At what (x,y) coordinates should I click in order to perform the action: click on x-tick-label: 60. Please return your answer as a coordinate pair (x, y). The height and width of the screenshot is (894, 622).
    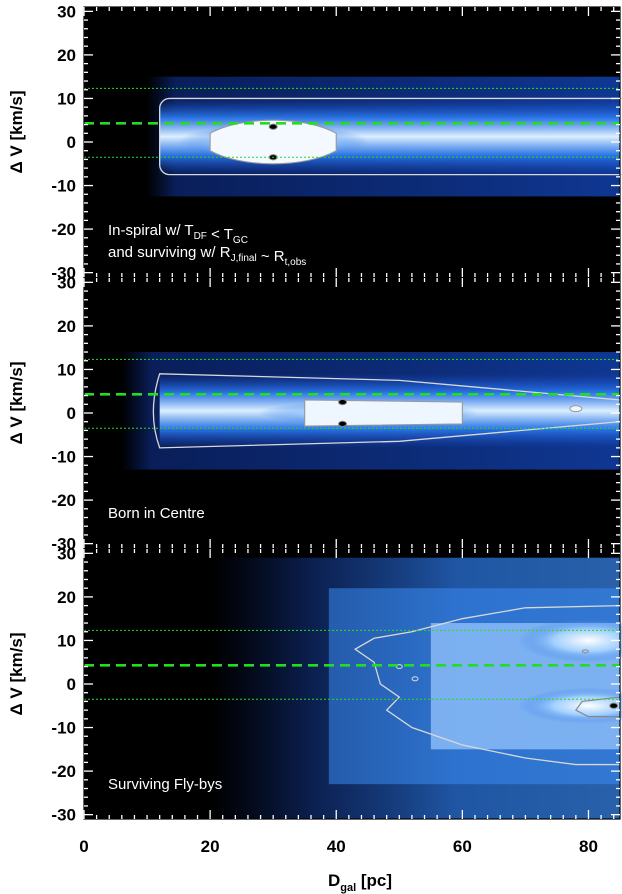
    Looking at the image, I should click on (462, 846).